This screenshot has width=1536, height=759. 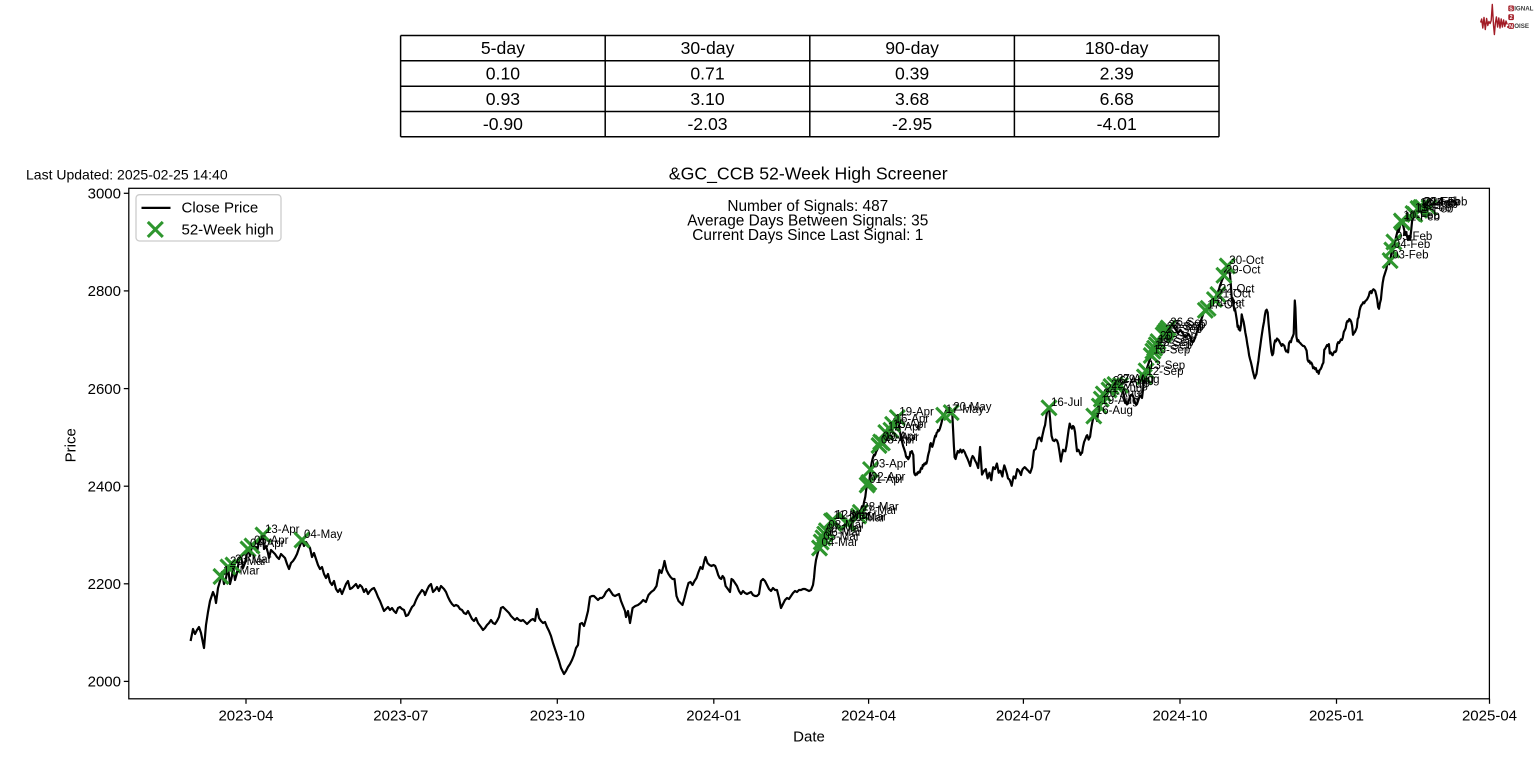 I want to click on svg-text: 2, so click(x=1511, y=18).